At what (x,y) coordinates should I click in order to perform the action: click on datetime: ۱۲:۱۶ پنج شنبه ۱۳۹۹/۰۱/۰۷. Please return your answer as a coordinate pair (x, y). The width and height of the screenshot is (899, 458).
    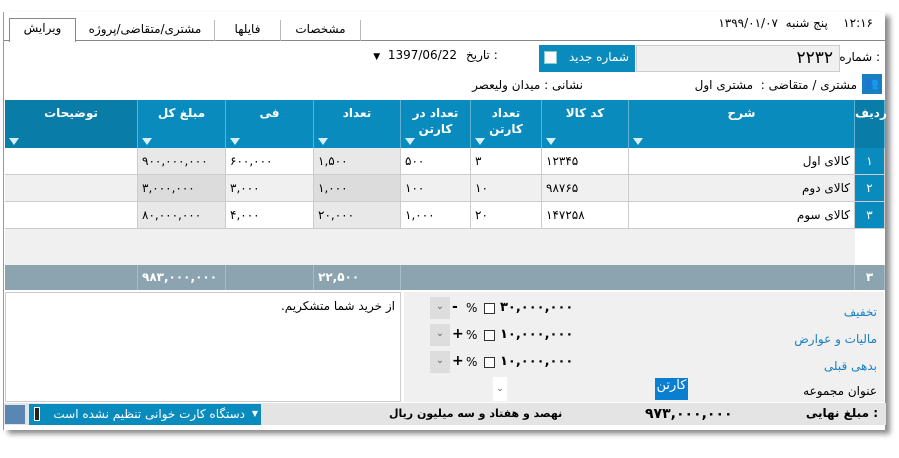
    Looking at the image, I should click on (795, 23).